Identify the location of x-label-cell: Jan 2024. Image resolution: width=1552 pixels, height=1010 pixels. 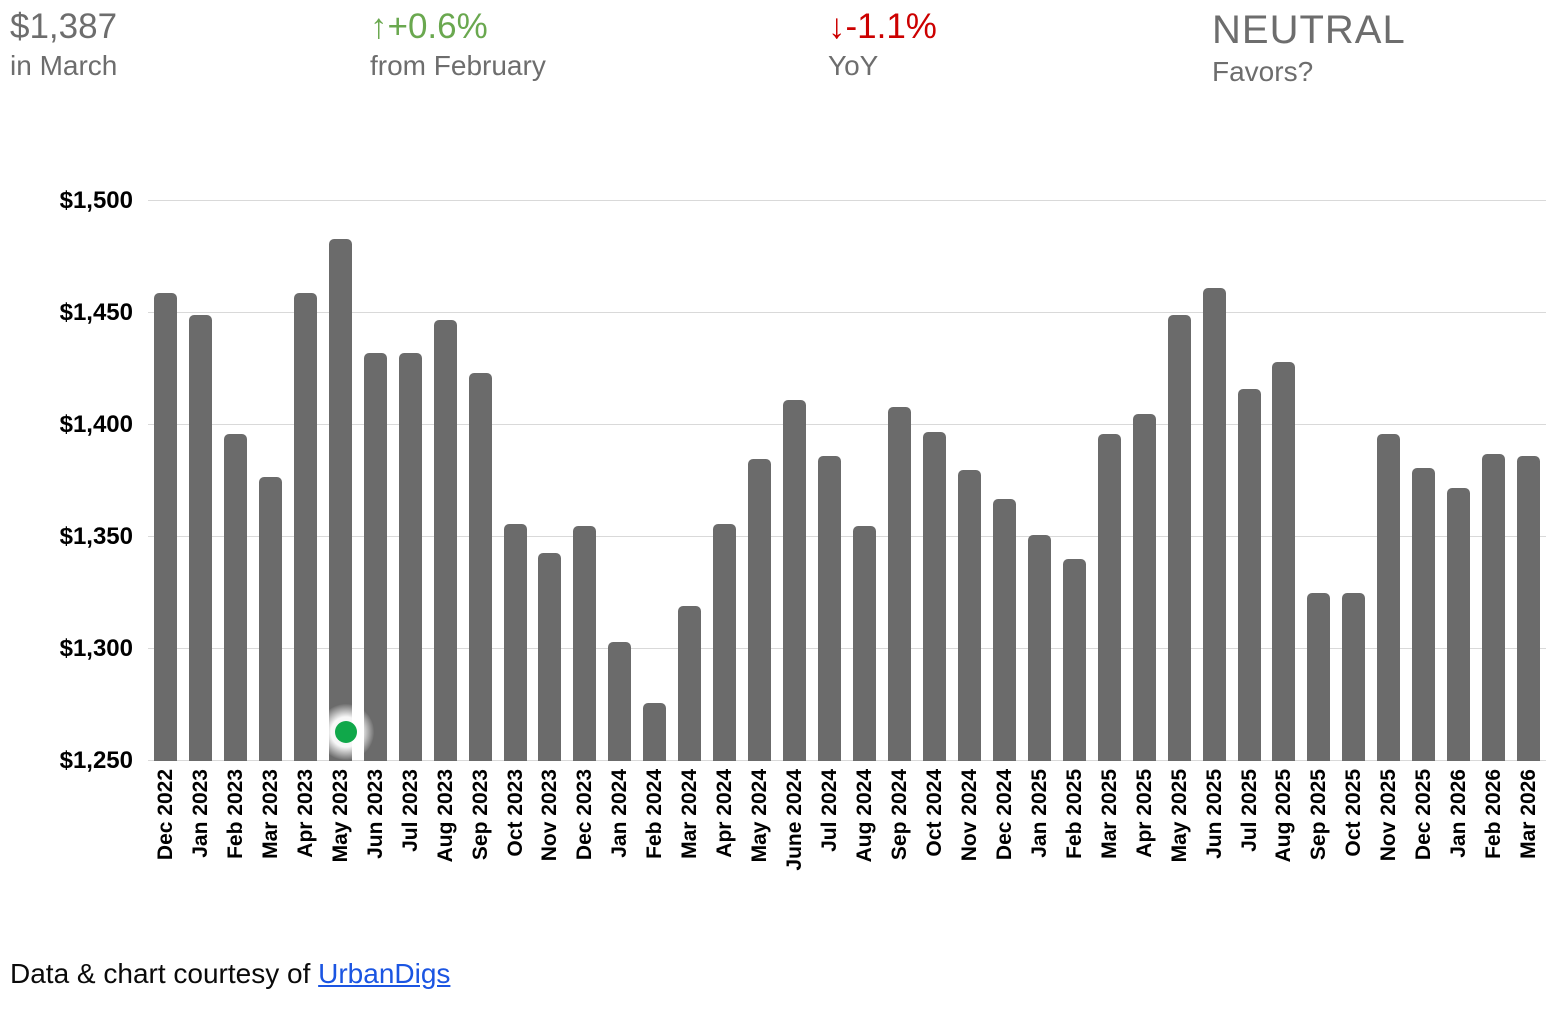
(619, 839).